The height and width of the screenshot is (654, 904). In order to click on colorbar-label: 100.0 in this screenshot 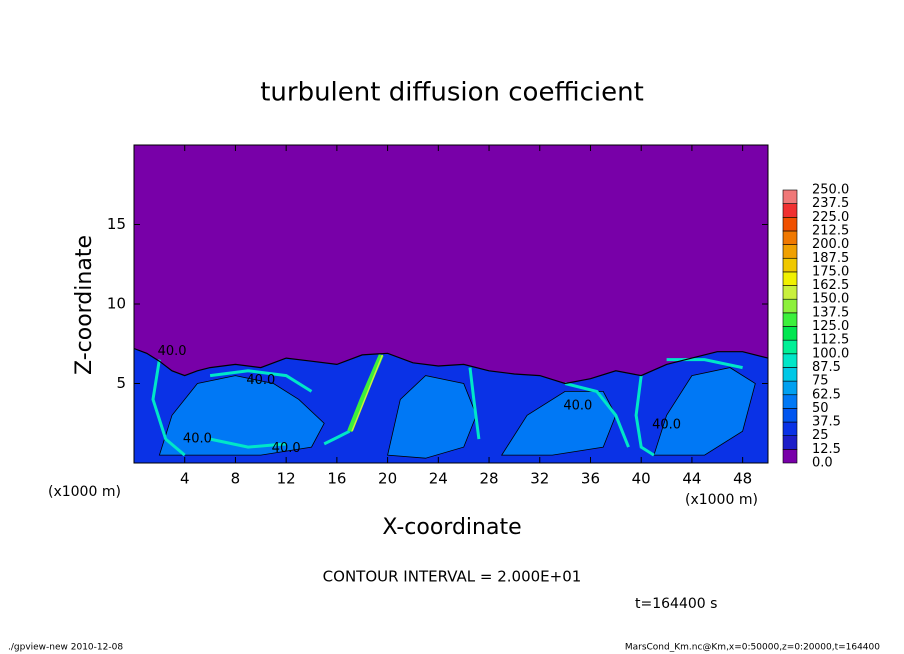, I will do `click(830, 353)`.